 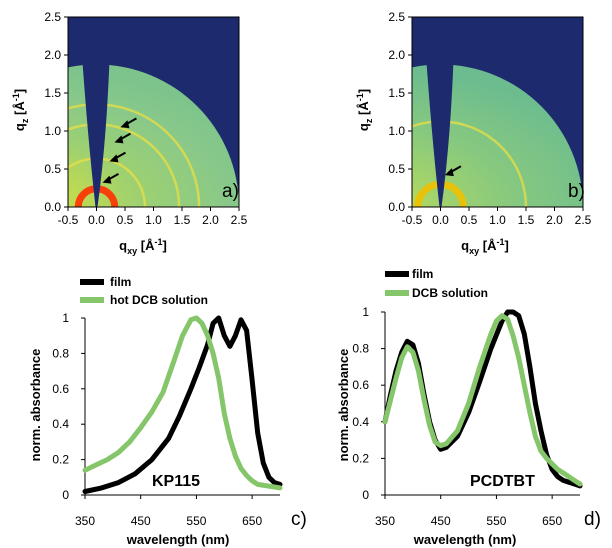 I want to click on axes-a: -0.5 0.0 0.5 1.0 1.5 2.0 2.50.00.51.01.52.02.5, so click(x=145, y=118).